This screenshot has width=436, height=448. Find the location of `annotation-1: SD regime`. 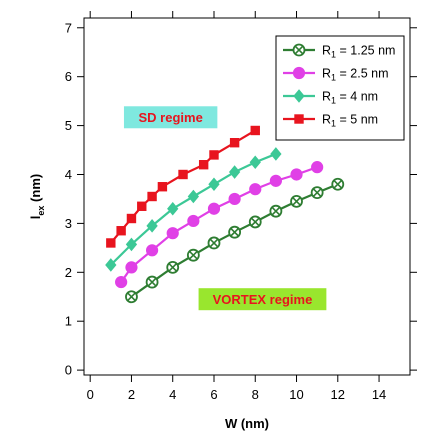

annotation-1: SD regime is located at coordinates (170, 117).